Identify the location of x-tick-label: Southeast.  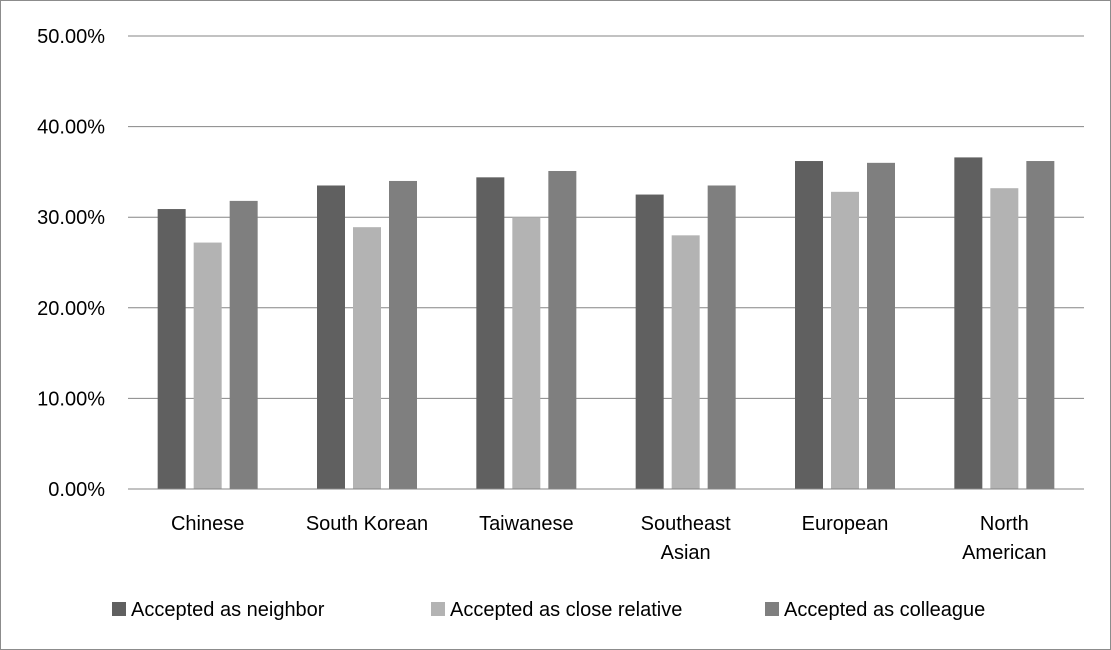
(686, 524).